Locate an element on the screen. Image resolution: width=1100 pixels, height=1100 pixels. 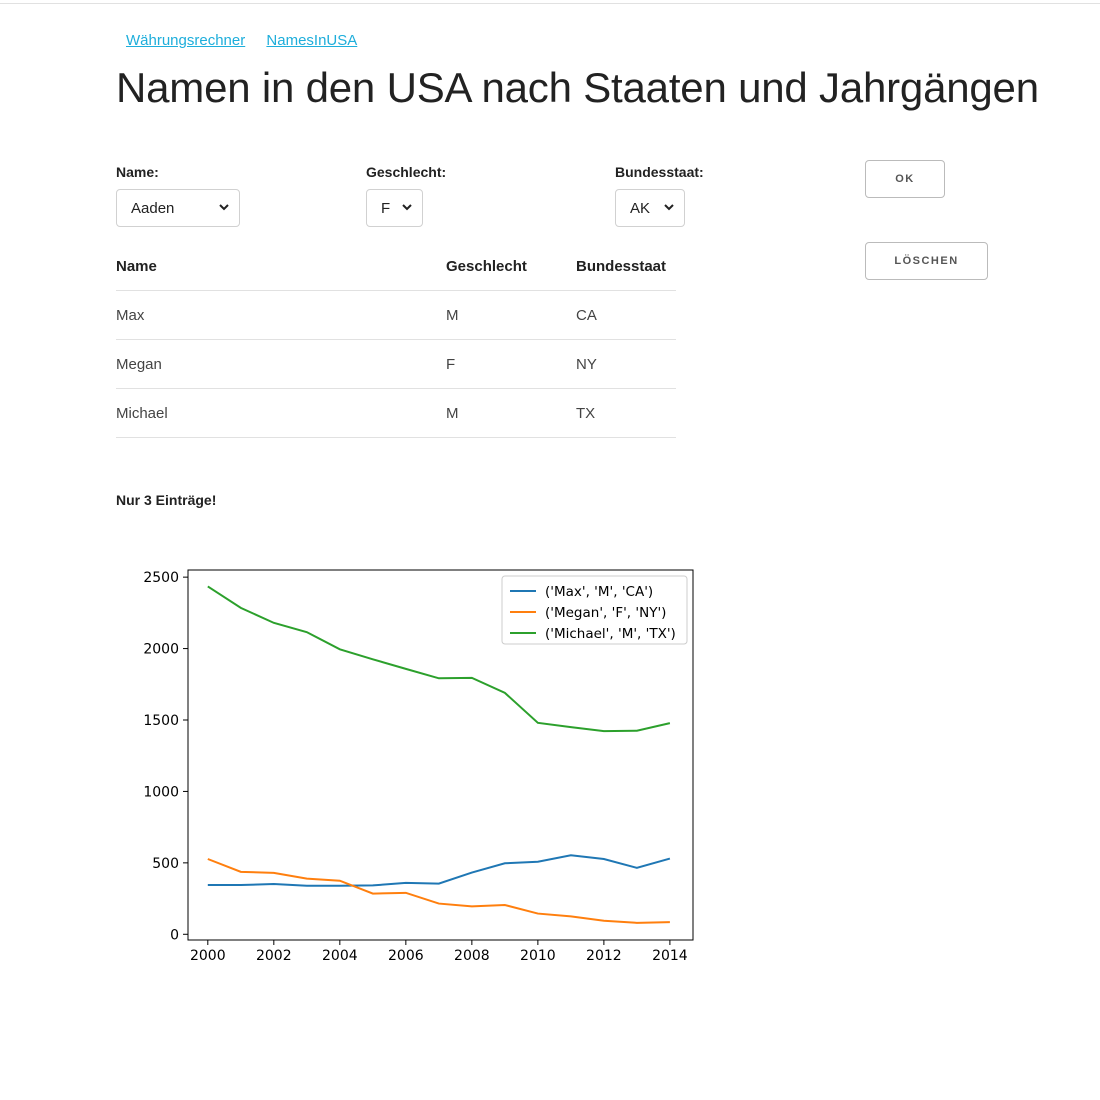
cell-name: Michael is located at coordinates (281, 413).